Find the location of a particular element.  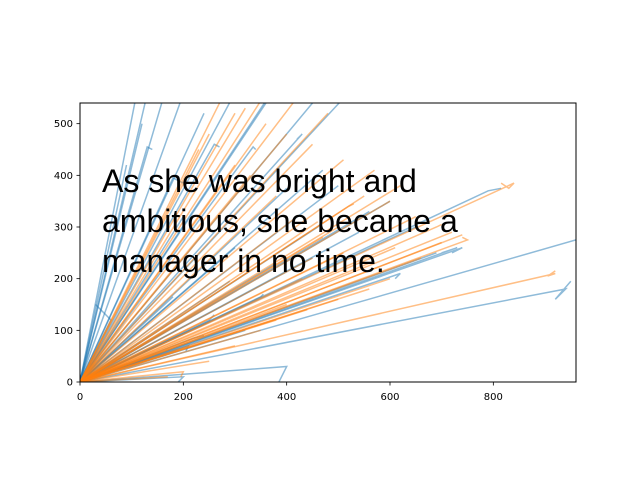

x-tick-label: 600 is located at coordinates (389, 397).